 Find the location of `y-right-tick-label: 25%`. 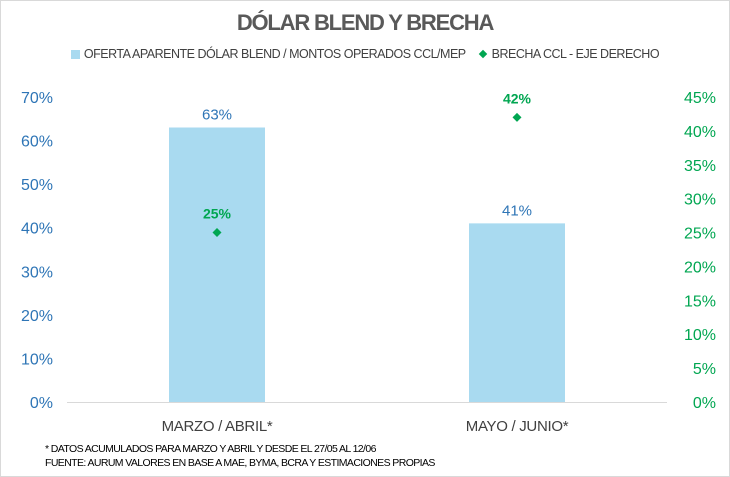

y-right-tick-label: 25% is located at coordinates (700, 234).